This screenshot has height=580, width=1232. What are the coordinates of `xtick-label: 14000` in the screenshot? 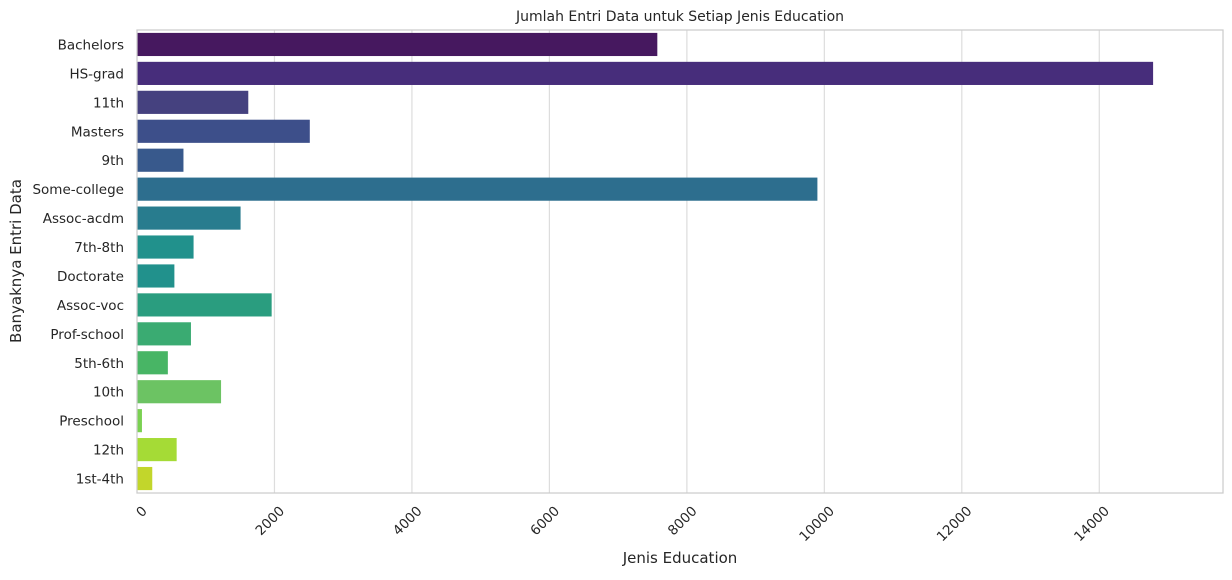 It's located at (1092, 524).